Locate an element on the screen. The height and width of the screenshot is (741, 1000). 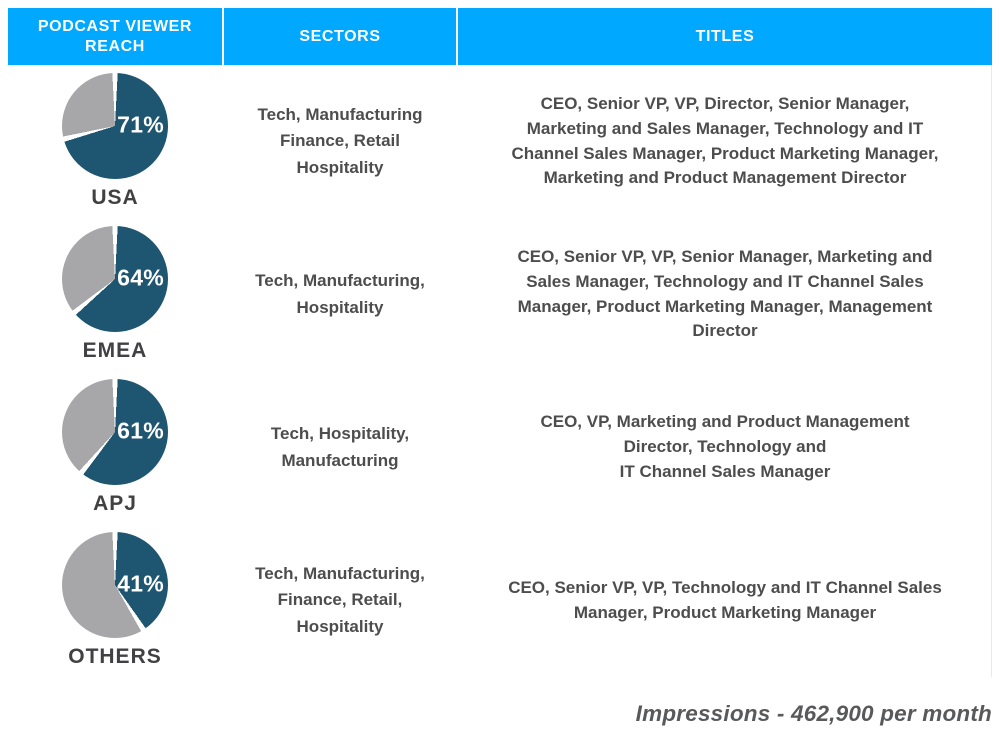
table-row-emea-sectors-cell: Tech, Manufacturing, Hospitality is located at coordinates (340, 294).